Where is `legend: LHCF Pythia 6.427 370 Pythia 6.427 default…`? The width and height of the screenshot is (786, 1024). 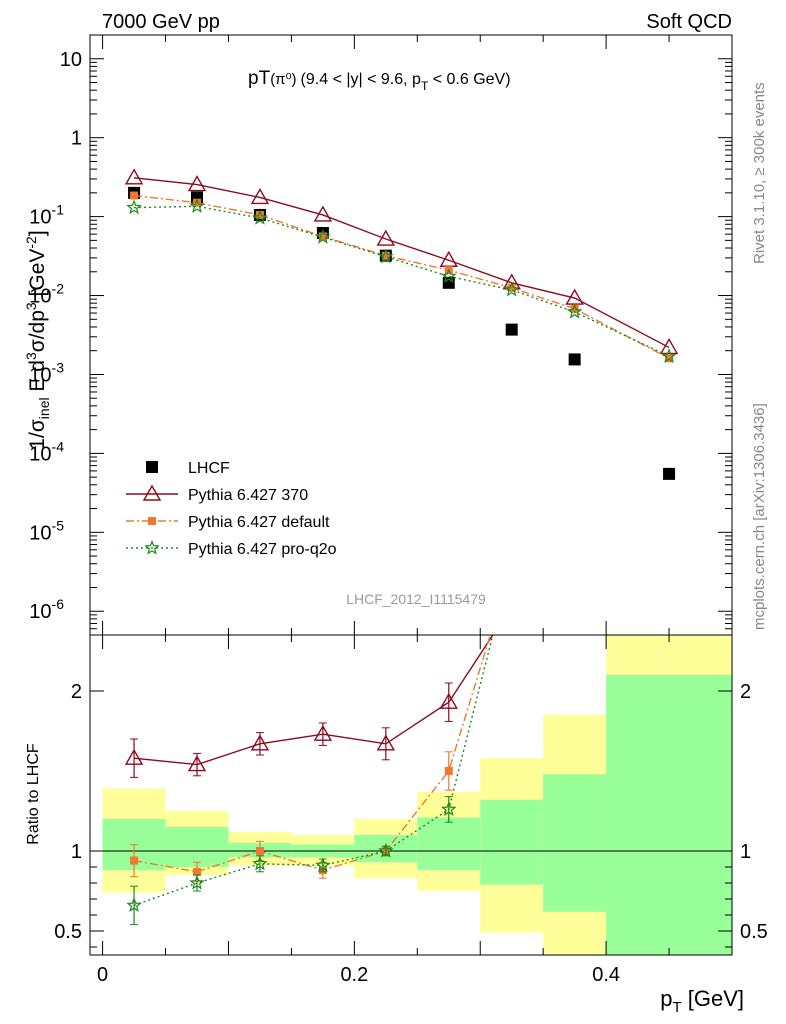 legend: LHCF Pythia 6.427 370 Pythia 6.427 default… is located at coordinates (231, 509).